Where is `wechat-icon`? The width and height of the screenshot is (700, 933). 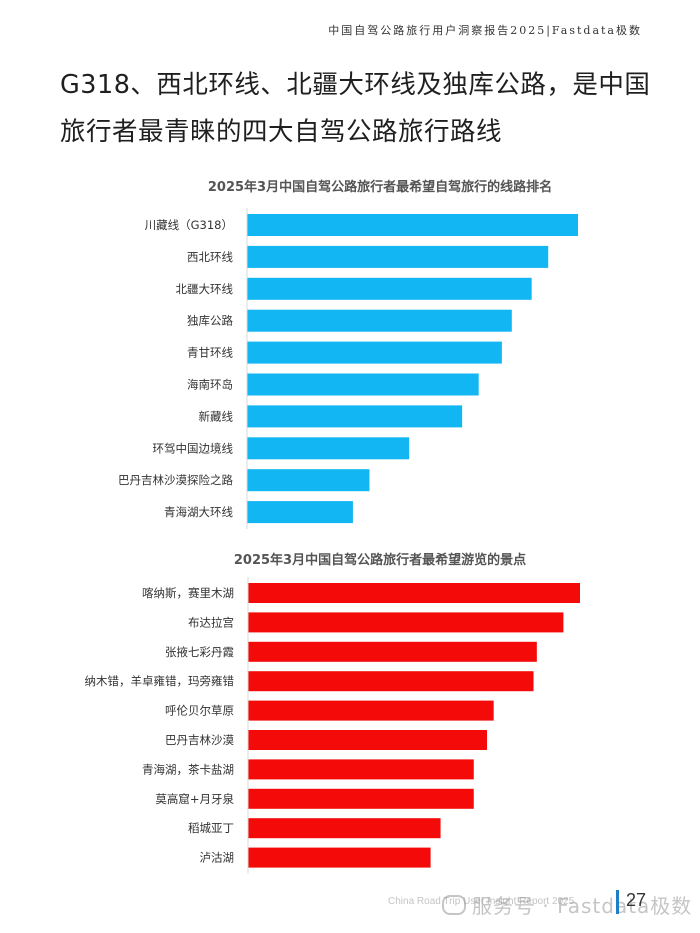 wechat-icon is located at coordinates (454, 905).